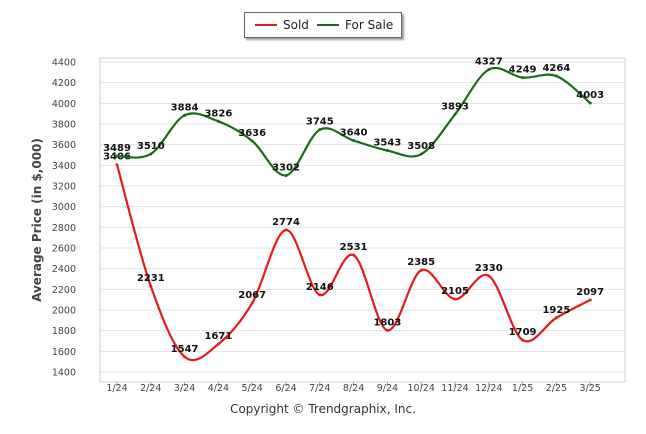 The height and width of the screenshot is (434, 646). What do you see at coordinates (421, 146) in the screenshot?
I see `data-label-for-sale: 3508` at bounding box center [421, 146].